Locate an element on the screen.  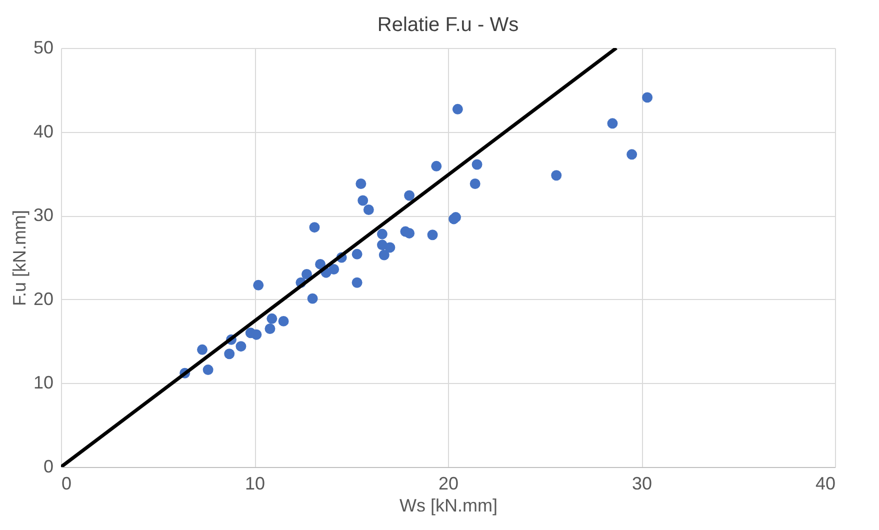
x-tick-label: 0 is located at coordinates (67, 484).